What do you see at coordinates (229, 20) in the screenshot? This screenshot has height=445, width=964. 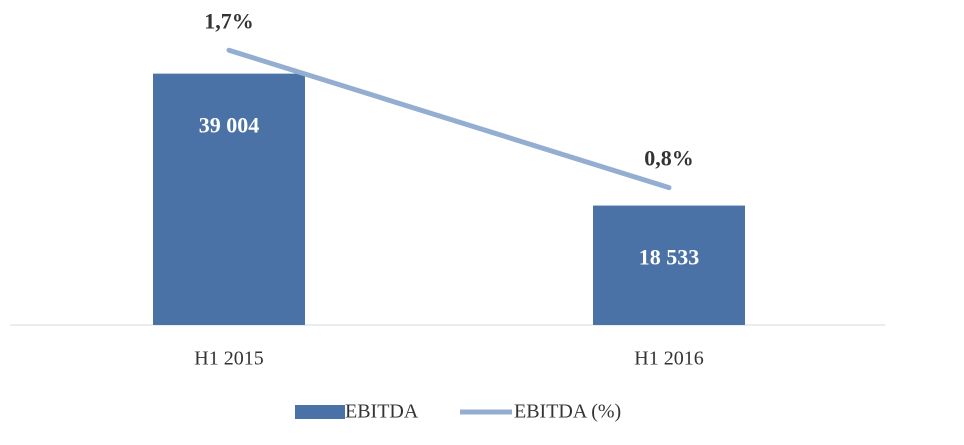 I see `data-label: 1,7%` at bounding box center [229, 20].